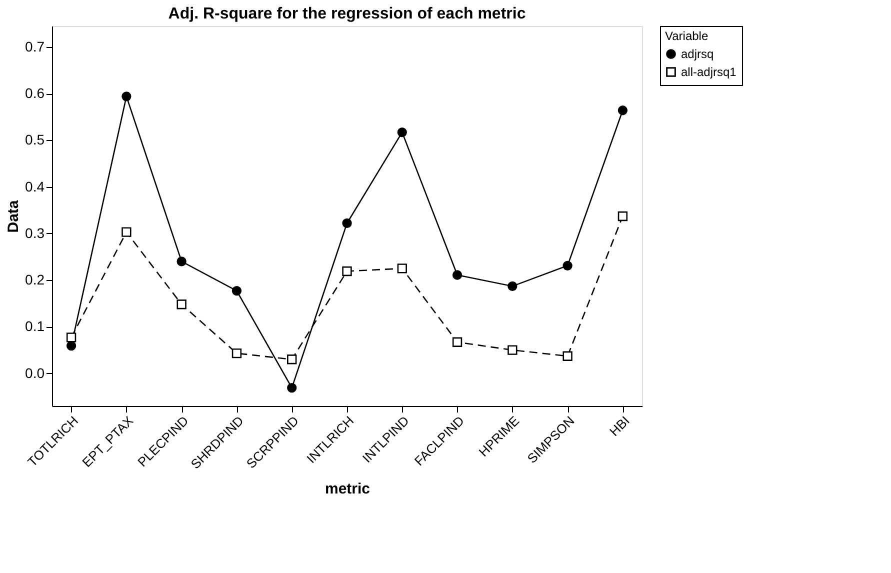 The image size is (891, 573). Describe the element at coordinates (347, 489) in the screenshot. I see `x-axis-title: metric` at that location.